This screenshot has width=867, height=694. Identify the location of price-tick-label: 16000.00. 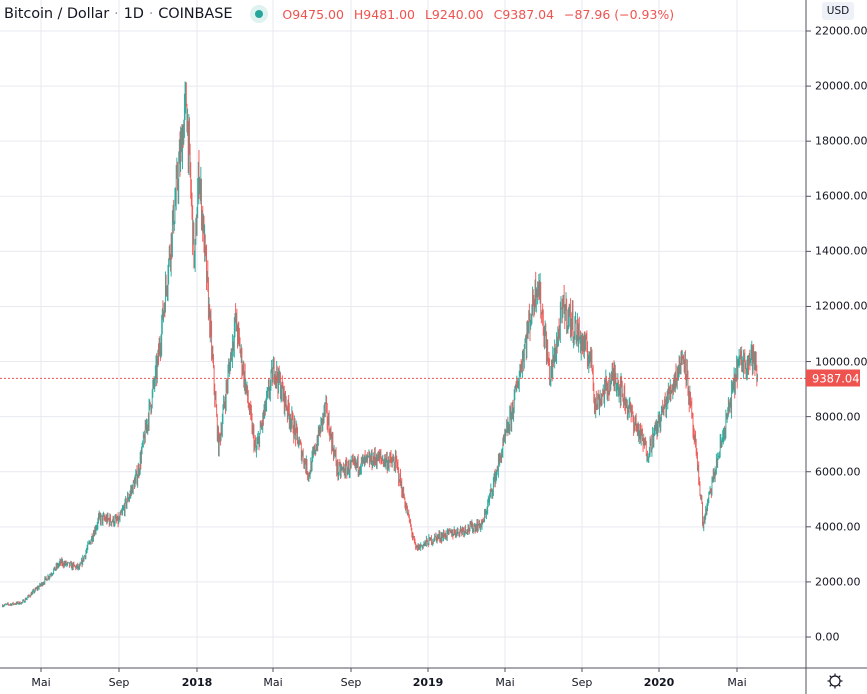
(841, 196).